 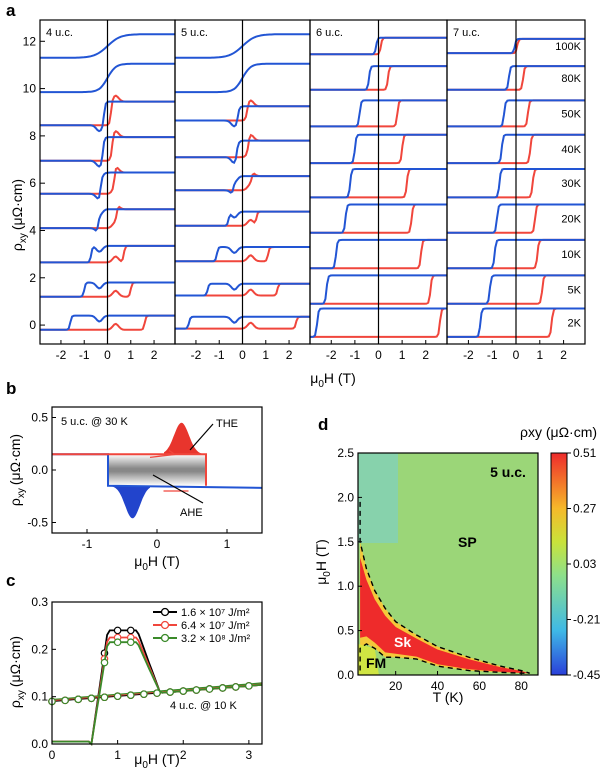 I want to click on panel-b-annotation: 5 u.c. @ 30 K, so click(x=94, y=422).